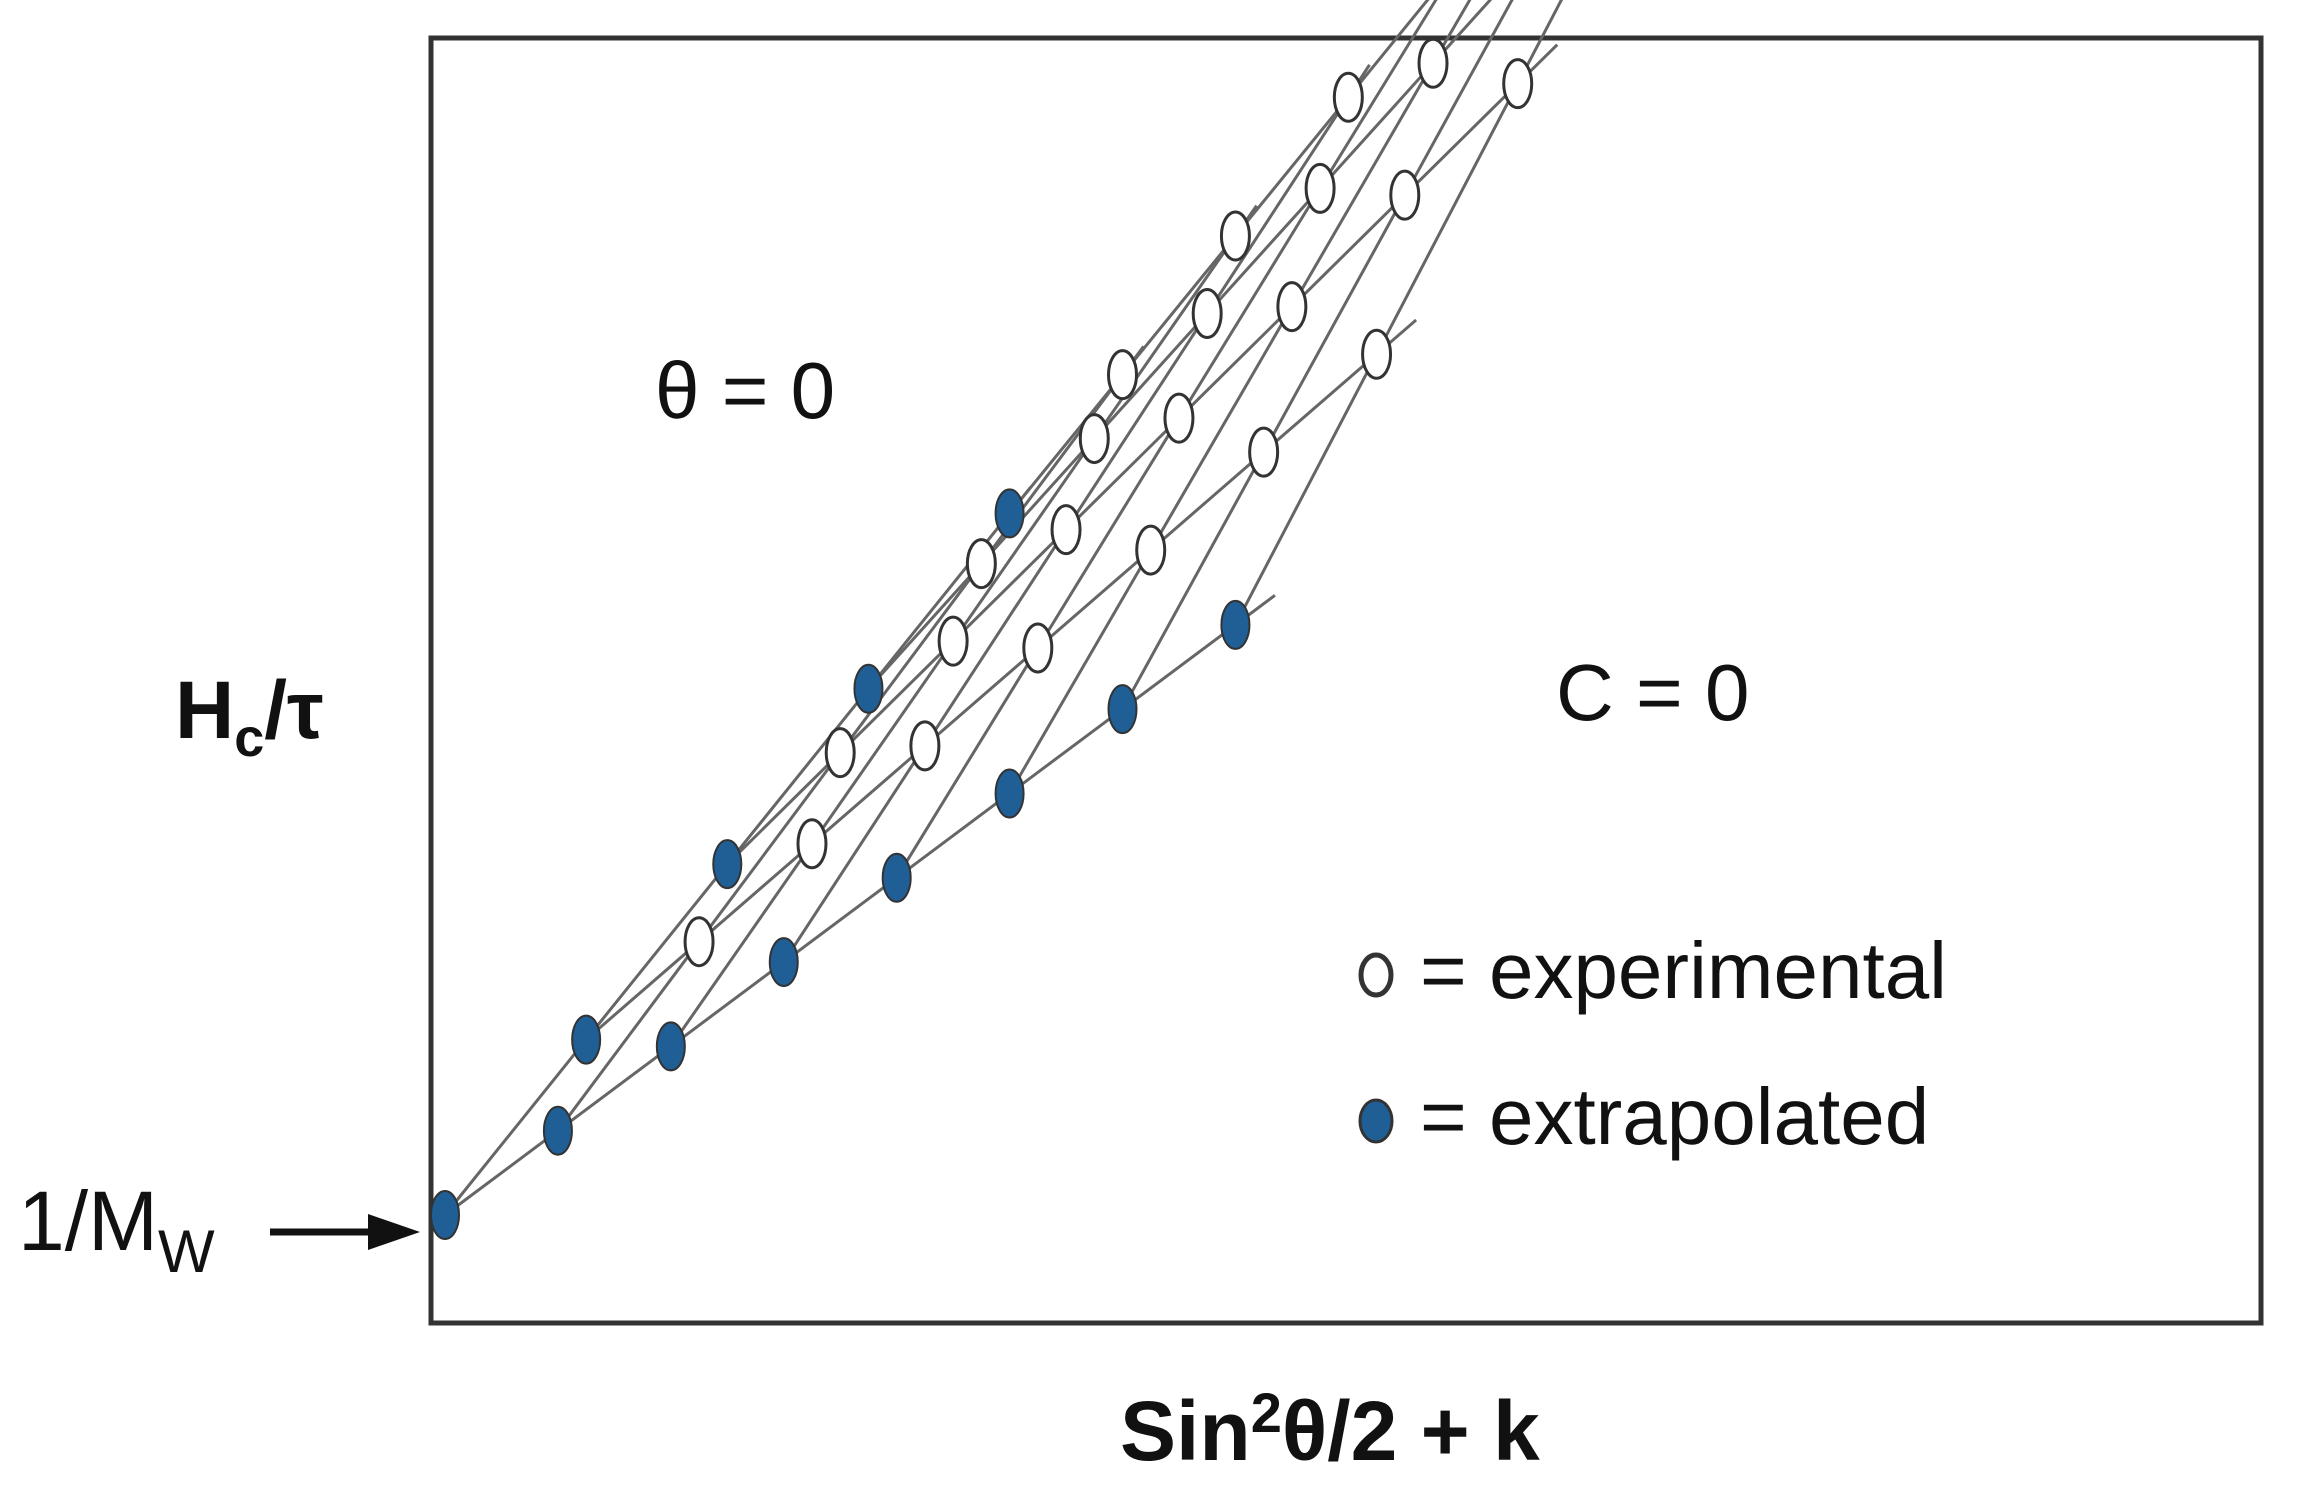 The width and height of the screenshot is (2308, 1492). I want to click on legend-experimental-label: = experimental, so click(1683, 970).